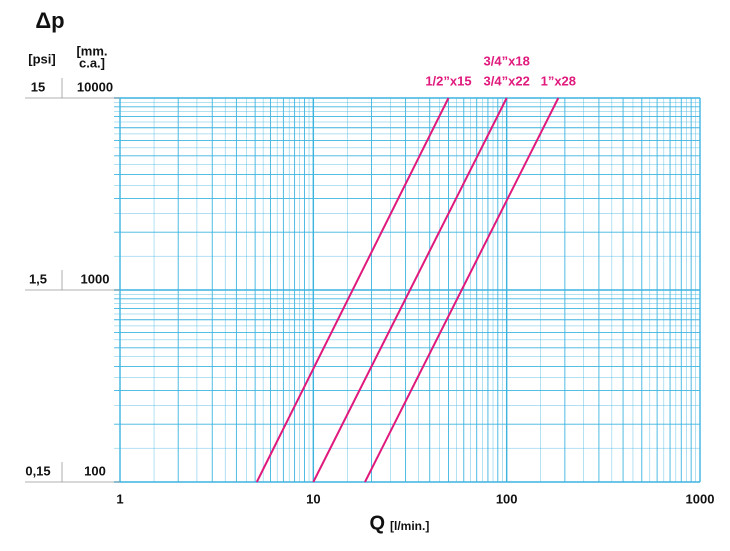  What do you see at coordinates (507, 498) in the screenshot?
I see `x-tick-label: 100` at bounding box center [507, 498].